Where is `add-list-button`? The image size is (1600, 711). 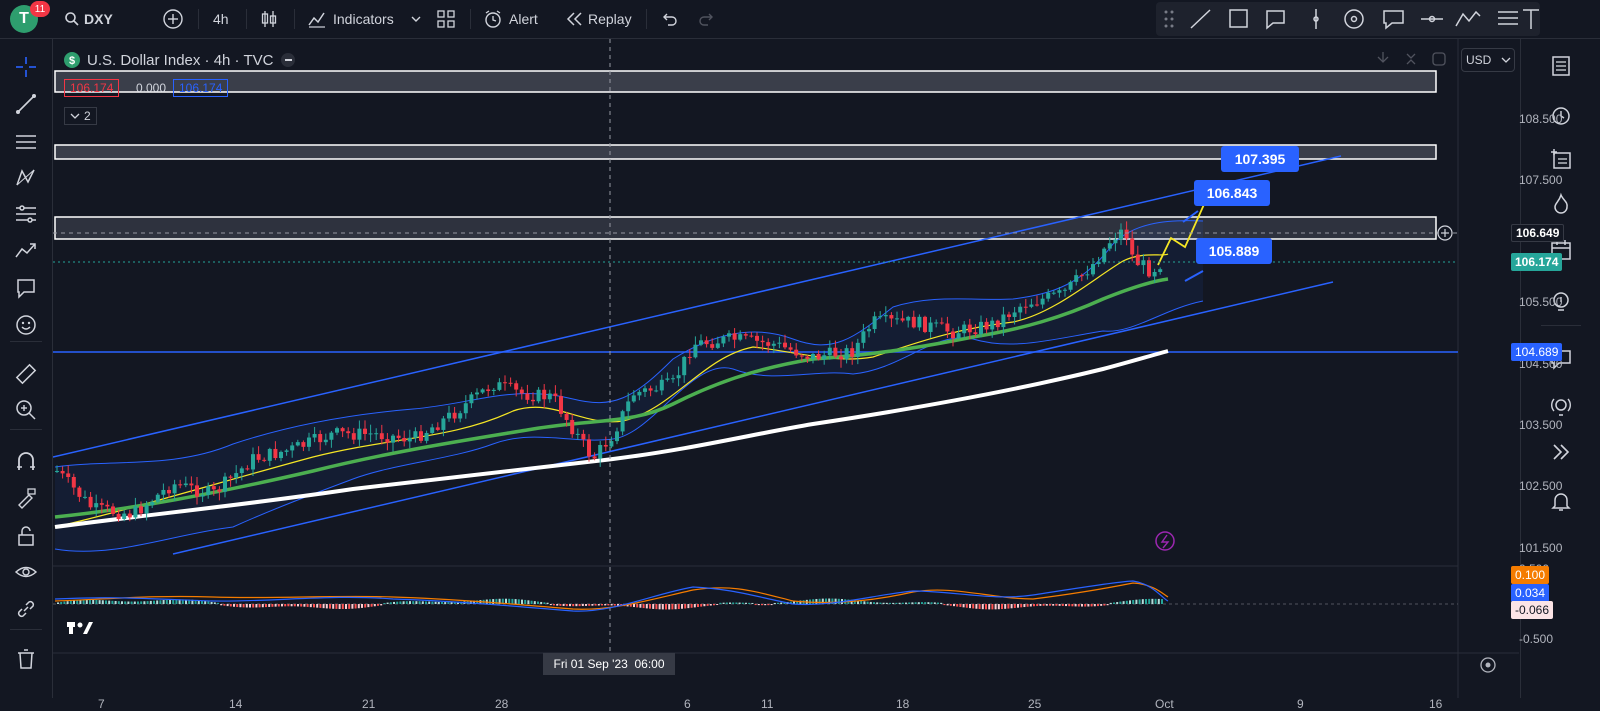
add-list-button is located at coordinates (1561, 159).